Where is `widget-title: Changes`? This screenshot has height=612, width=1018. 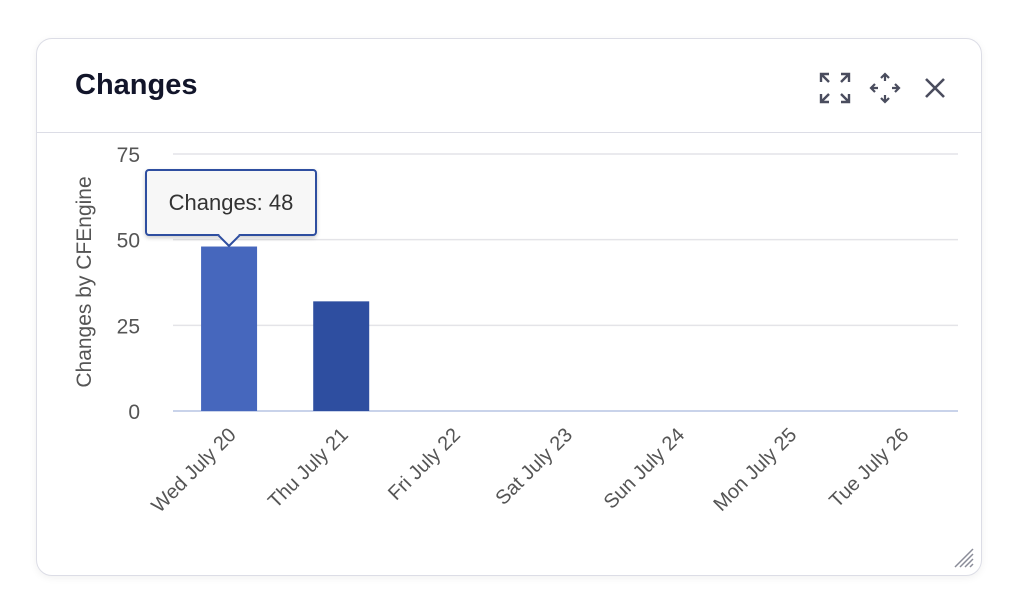
widget-title: Changes is located at coordinates (136, 85).